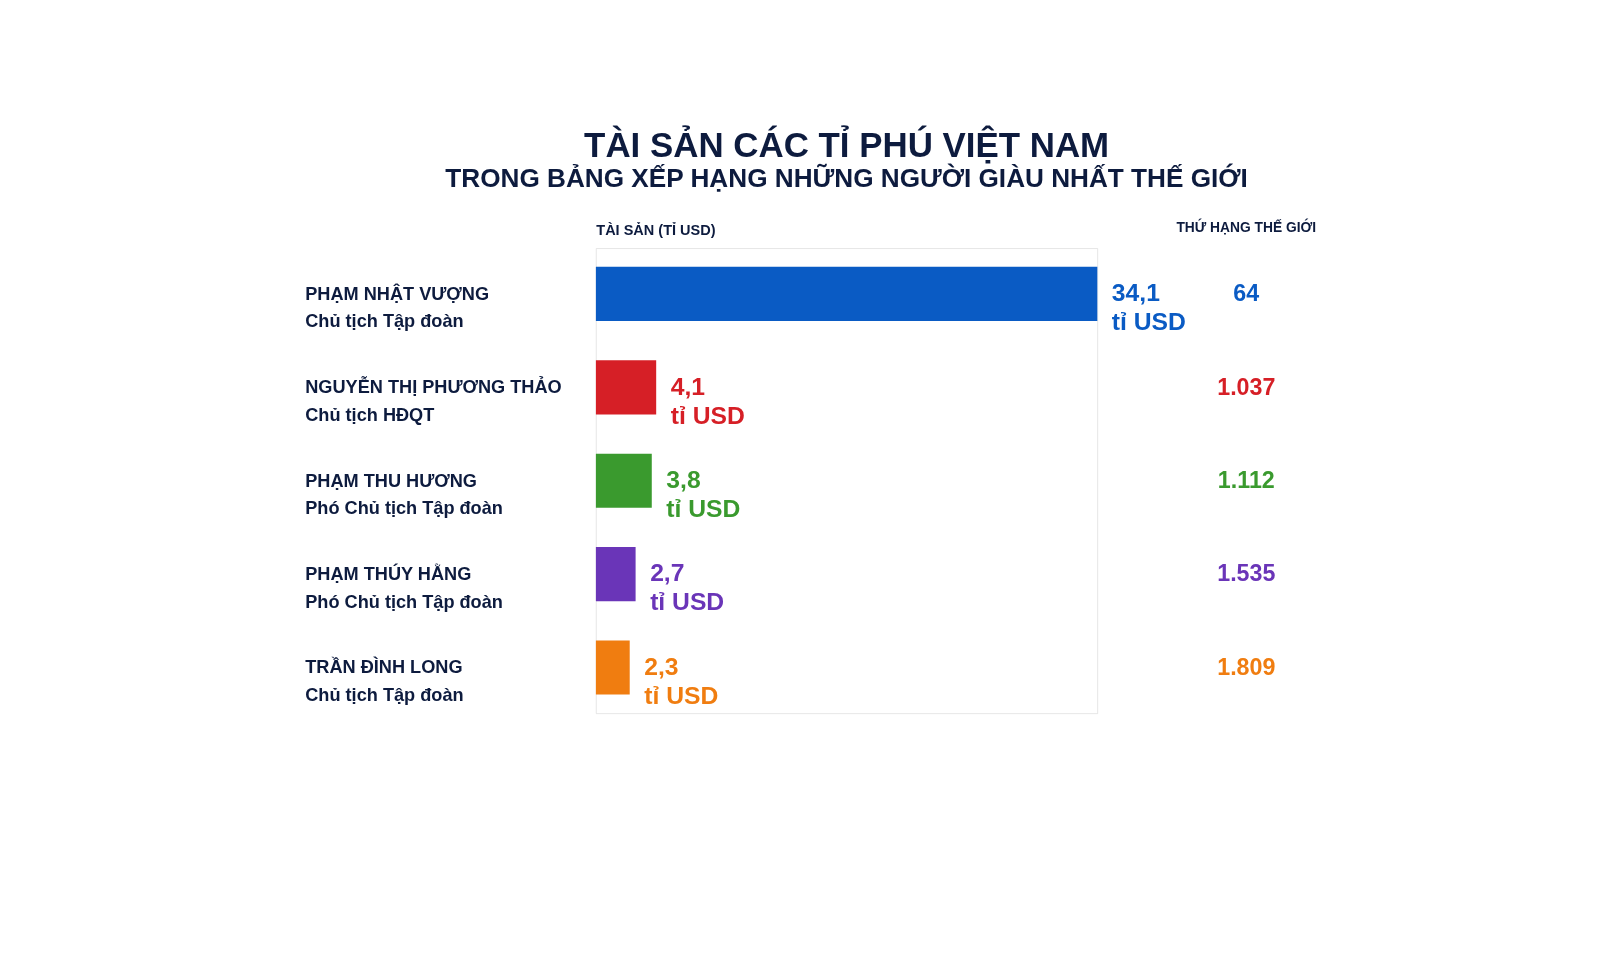 The height and width of the screenshot is (970, 1622). I want to click on x-axis-title: TÀI SẢN (TỈ USD), so click(656, 230).